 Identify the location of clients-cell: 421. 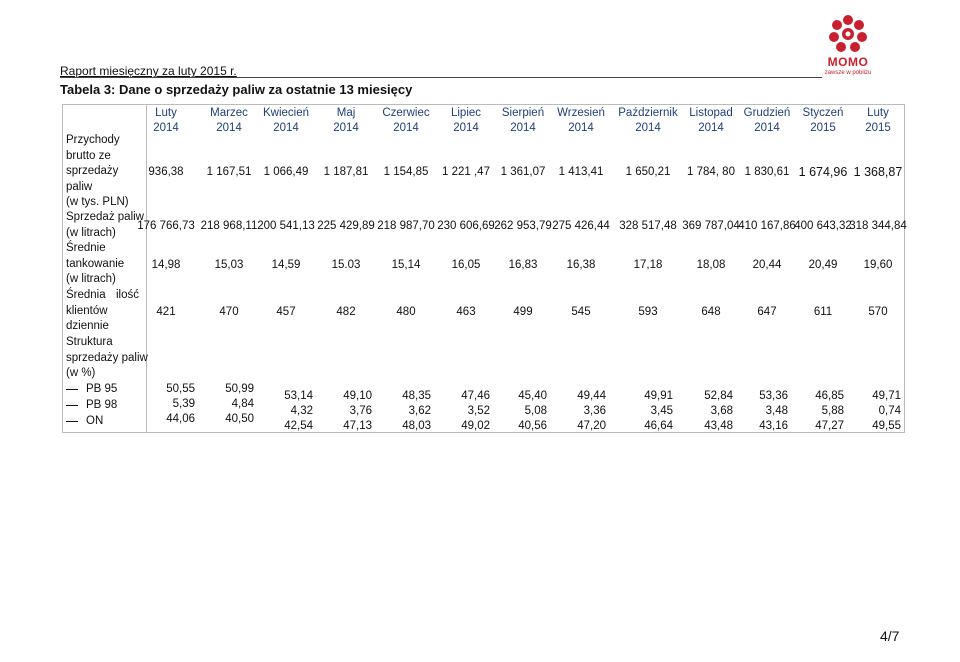
(166, 312).